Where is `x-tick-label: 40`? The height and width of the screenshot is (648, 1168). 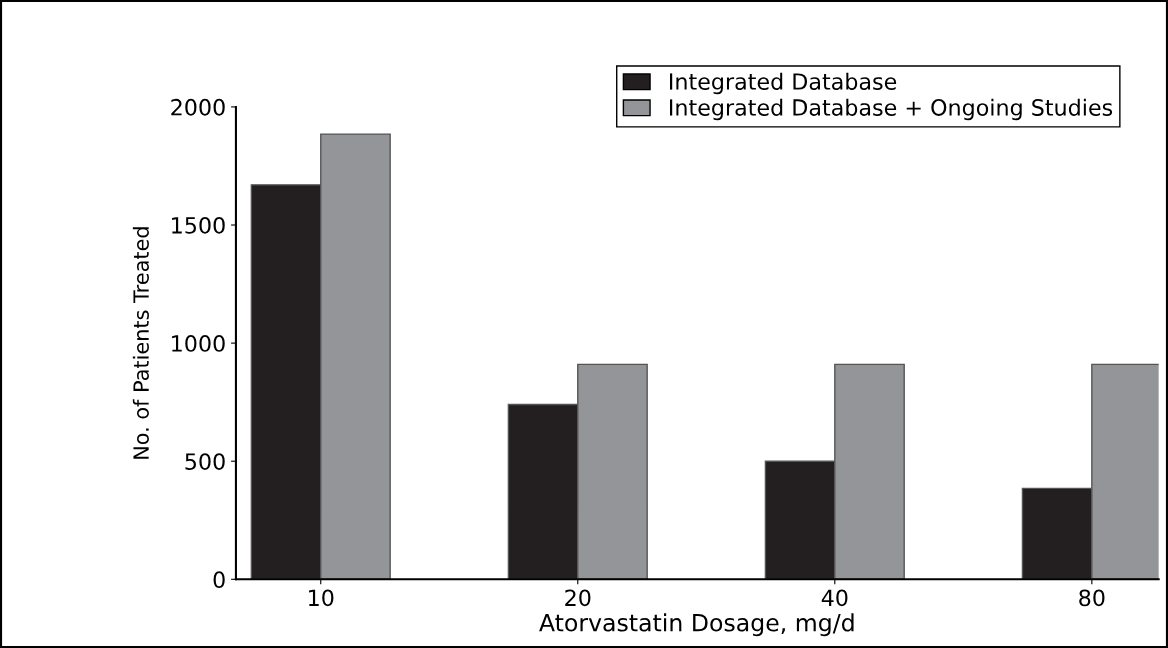
x-tick-label: 40 is located at coordinates (834, 598).